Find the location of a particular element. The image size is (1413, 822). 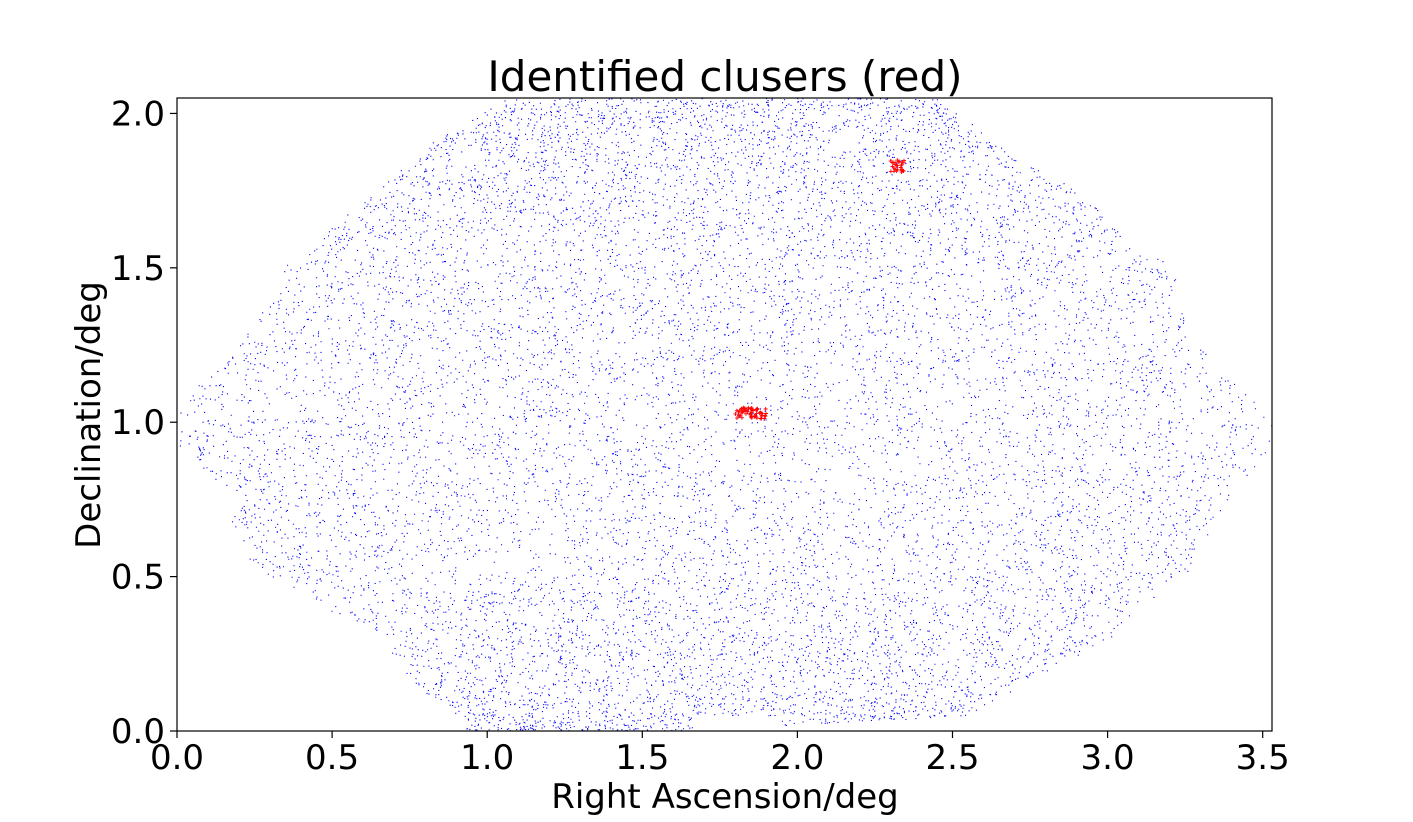

chart-title: Identified clusers (red) is located at coordinates (724, 76).